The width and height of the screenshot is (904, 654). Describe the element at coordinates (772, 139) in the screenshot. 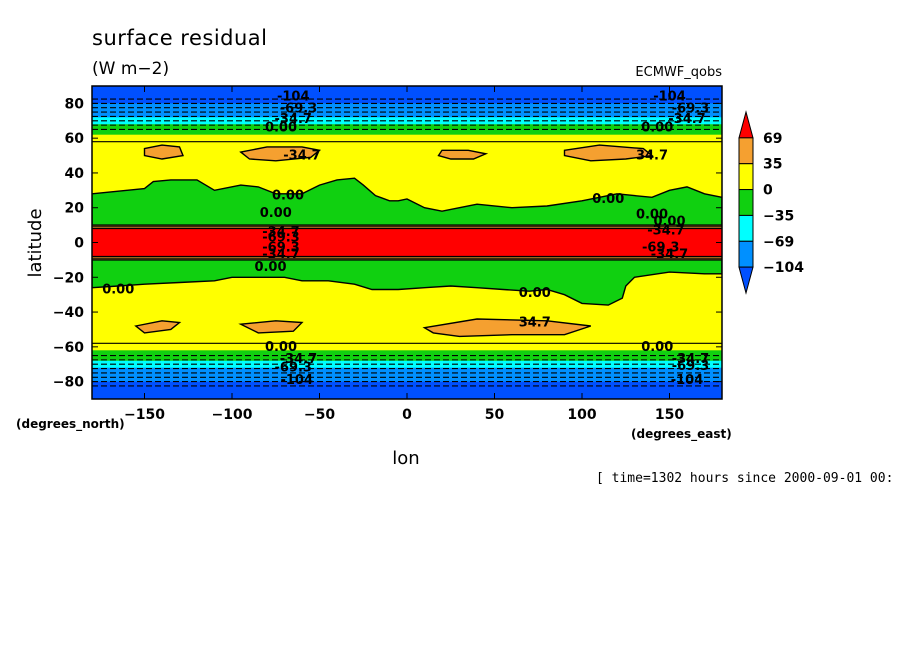

I see `colorbar-label: 69` at that location.